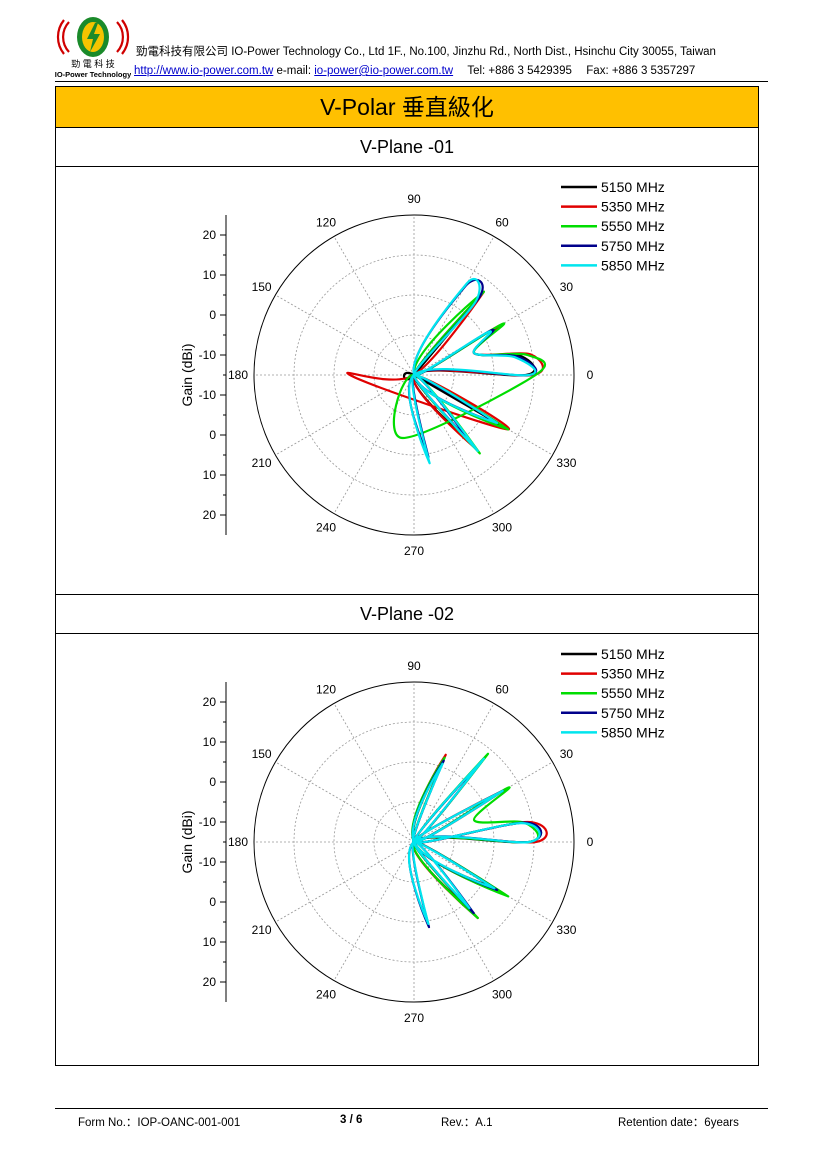  I want to click on polarization-banner: V-Polar 垂直級化, so click(407, 107).